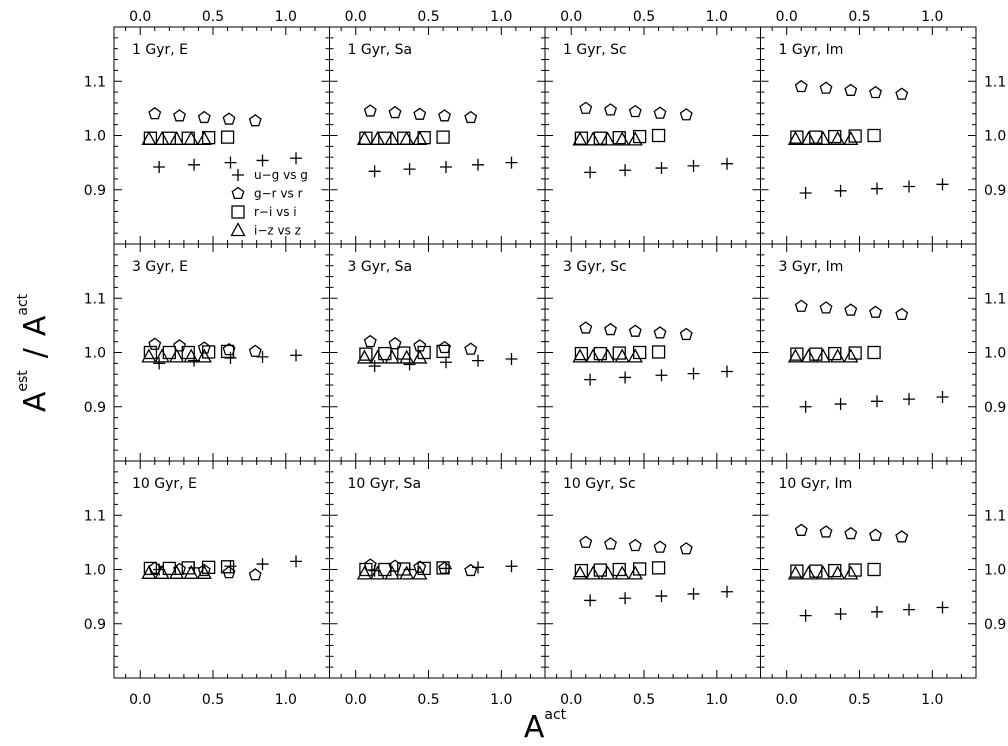 This screenshot has height=746, width=1008. What do you see at coordinates (811, 267) in the screenshot?
I see `panel-title: 3 Gyr, Im` at bounding box center [811, 267].